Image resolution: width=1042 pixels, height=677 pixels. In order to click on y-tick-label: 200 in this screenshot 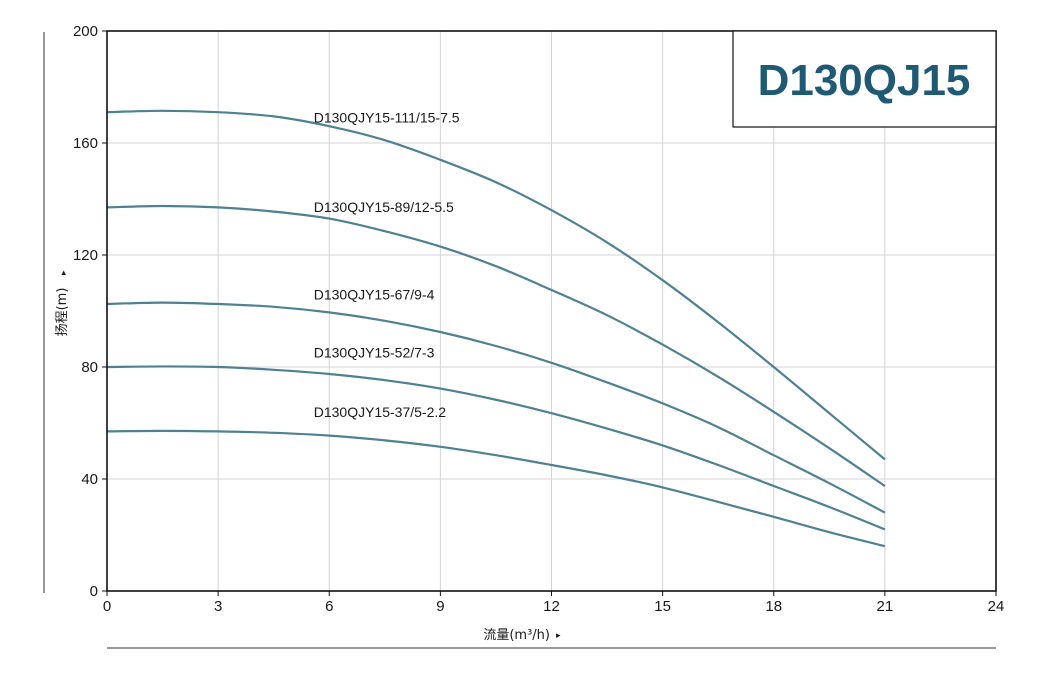, I will do `click(85, 31)`.